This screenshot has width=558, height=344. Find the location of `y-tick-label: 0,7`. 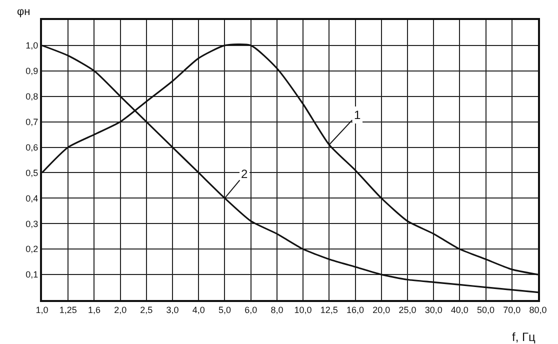

y-tick-label: 0,7 is located at coordinates (32, 121).